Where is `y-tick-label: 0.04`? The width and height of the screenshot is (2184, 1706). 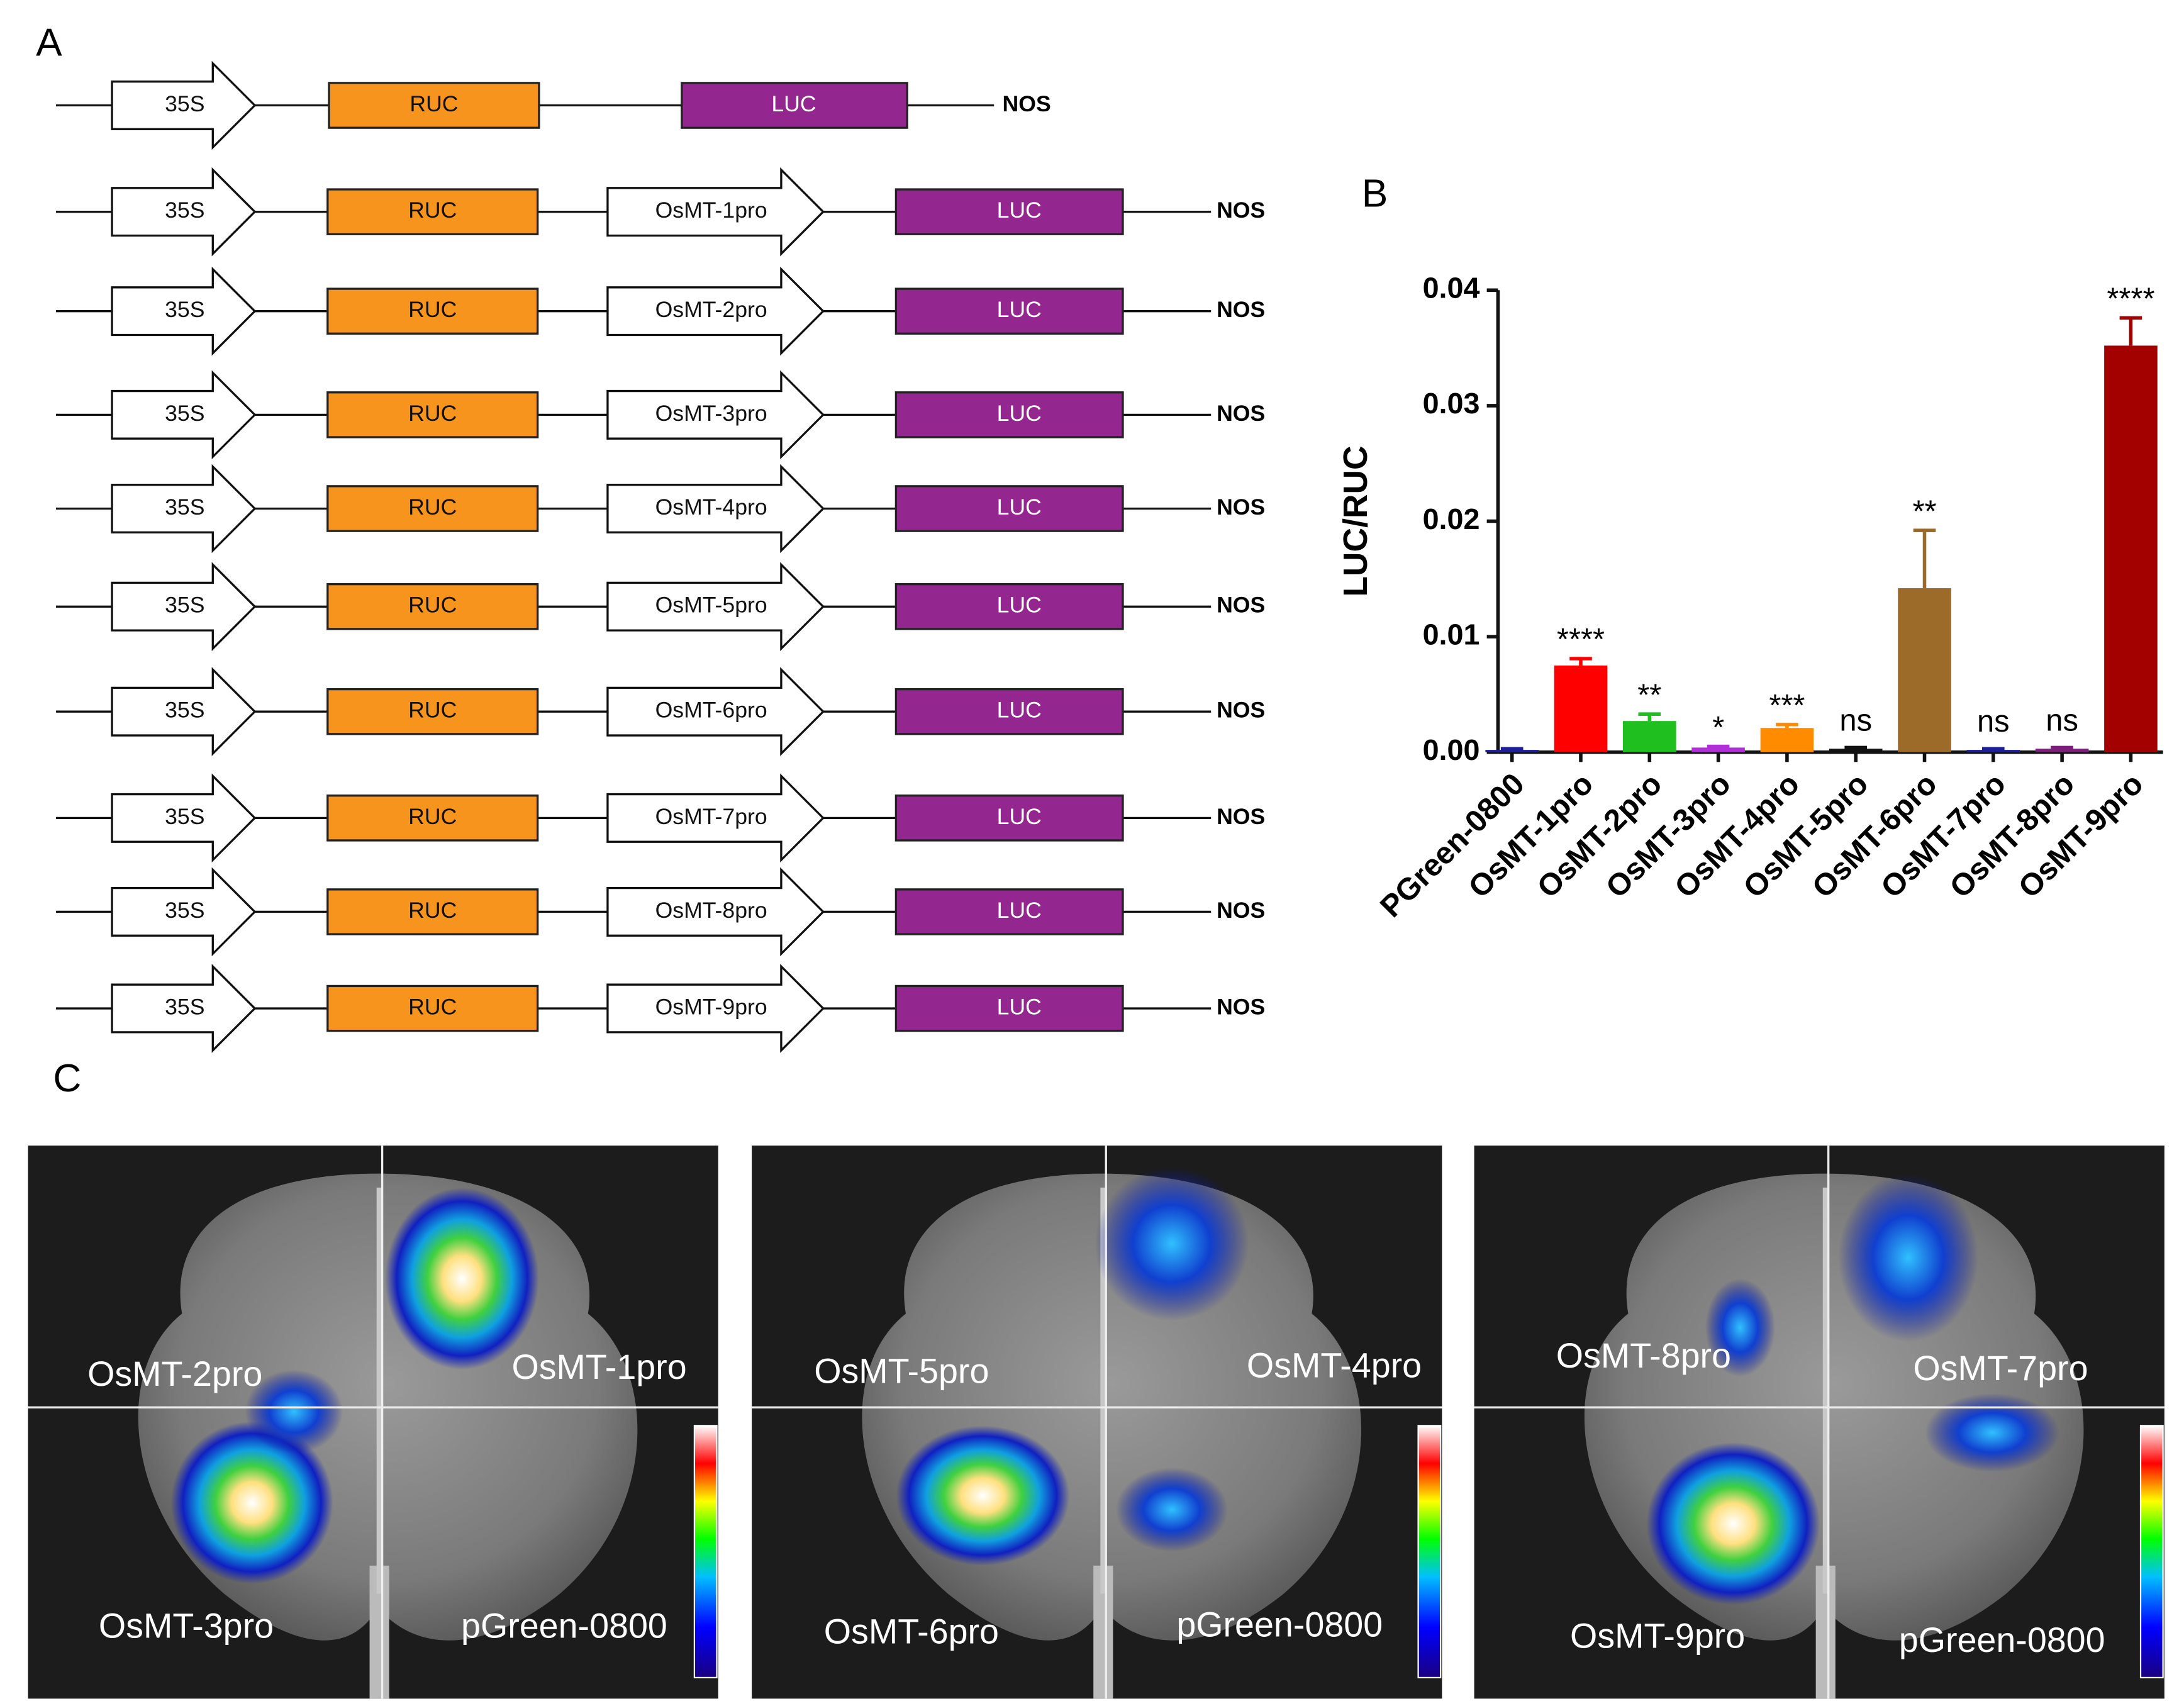 y-tick-label: 0.04 is located at coordinates (1451, 288).